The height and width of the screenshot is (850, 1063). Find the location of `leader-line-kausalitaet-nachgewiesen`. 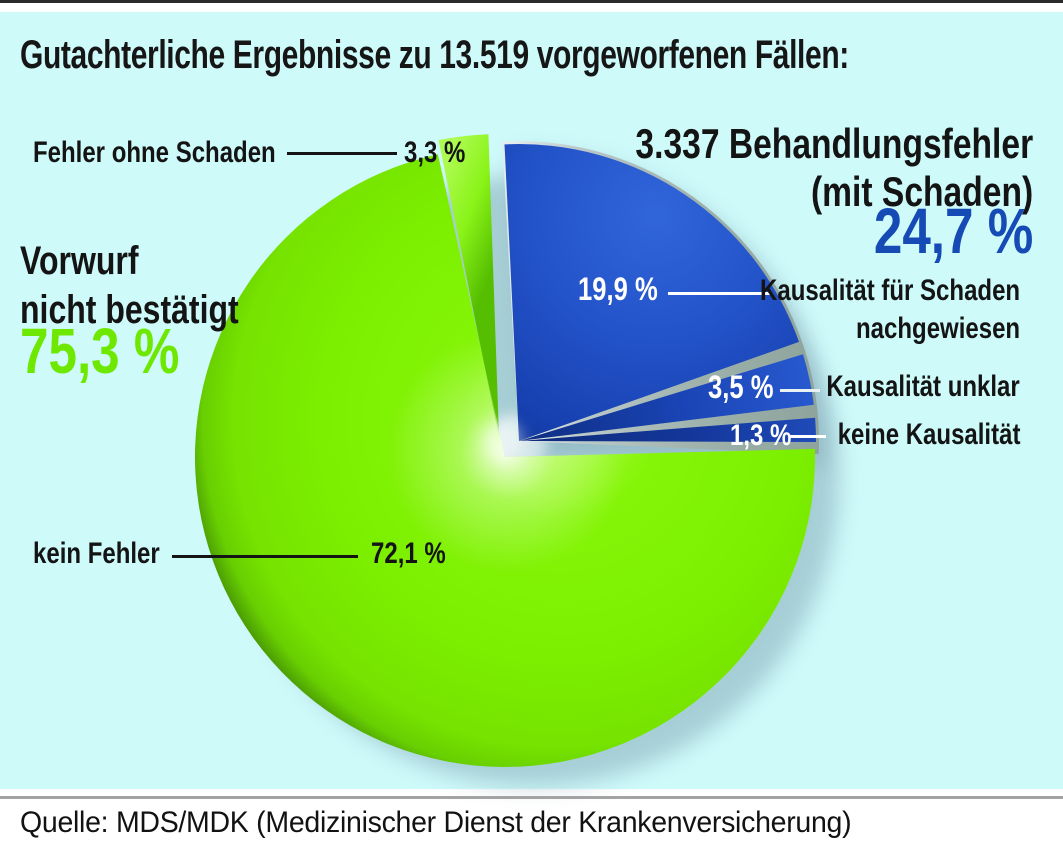

leader-line-kausalitaet-nachgewiesen is located at coordinates (719, 293).